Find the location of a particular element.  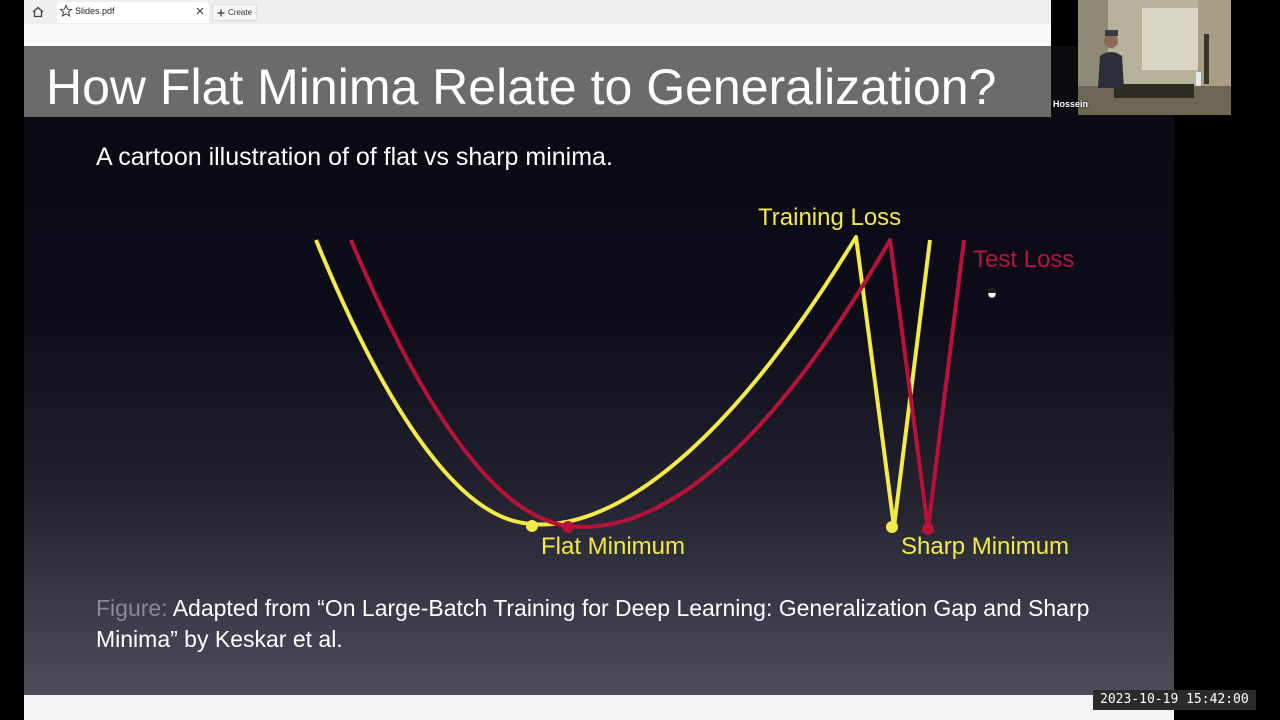

home-icon is located at coordinates (38, 12).